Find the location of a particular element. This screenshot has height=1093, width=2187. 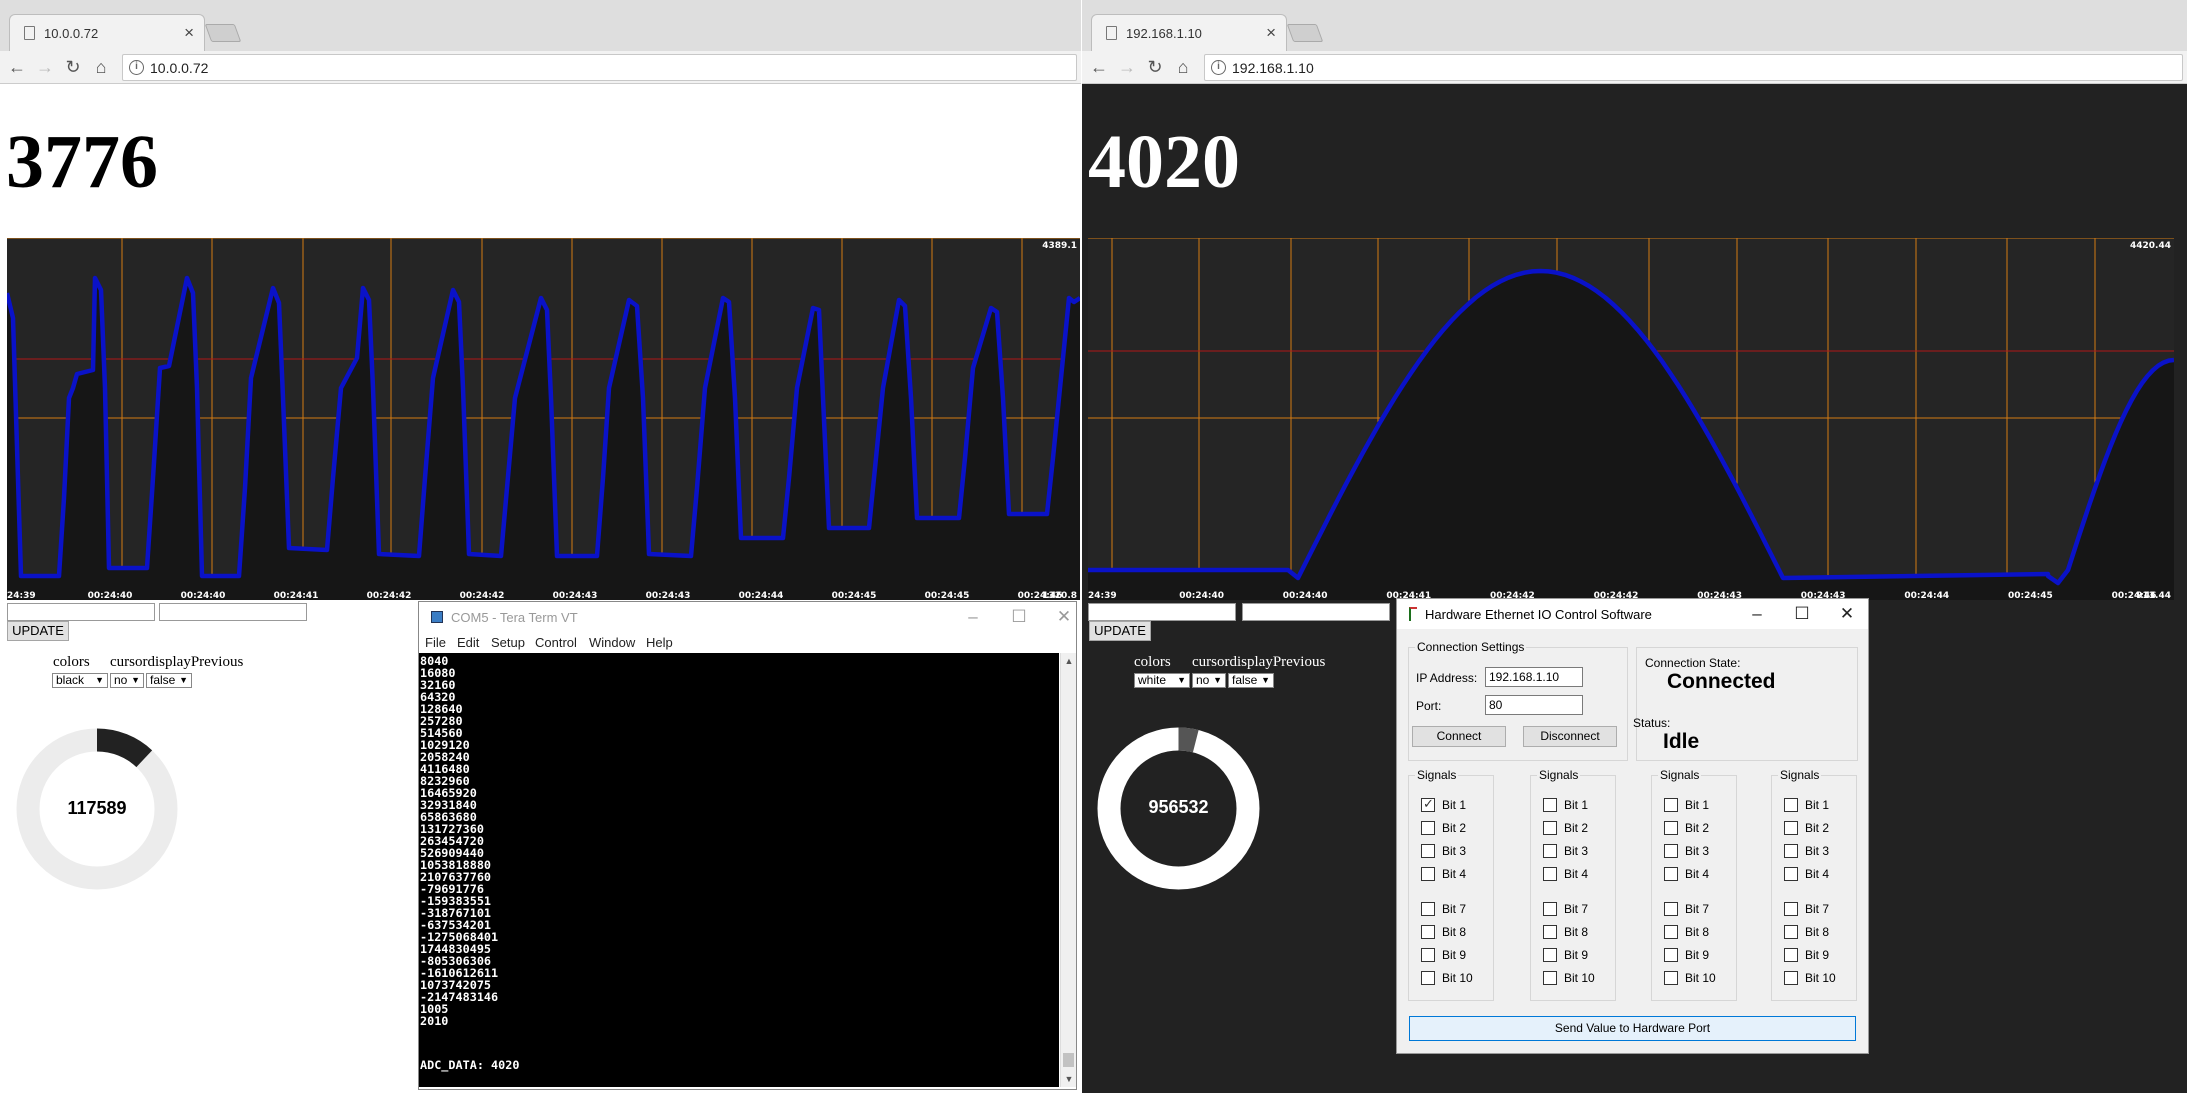

terminal-line: 16080 is located at coordinates (438, 673).